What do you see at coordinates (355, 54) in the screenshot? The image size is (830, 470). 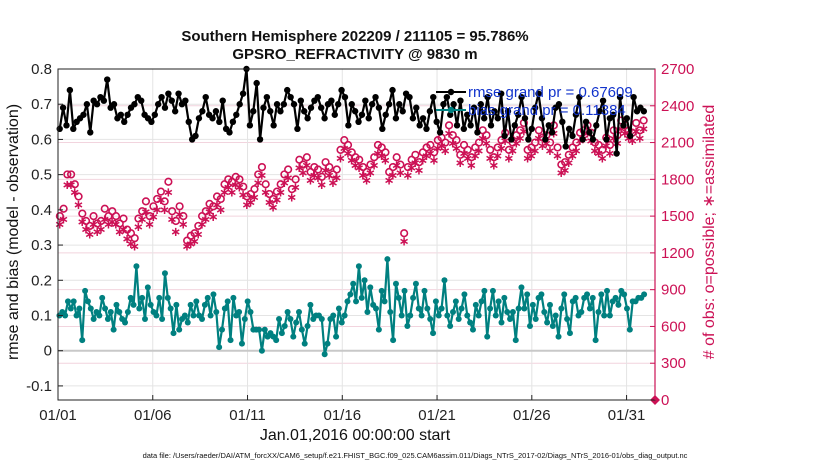 I see `chart-subtitle: GPSRO_REFRACTIVITY @ 9830 m` at bounding box center [355, 54].